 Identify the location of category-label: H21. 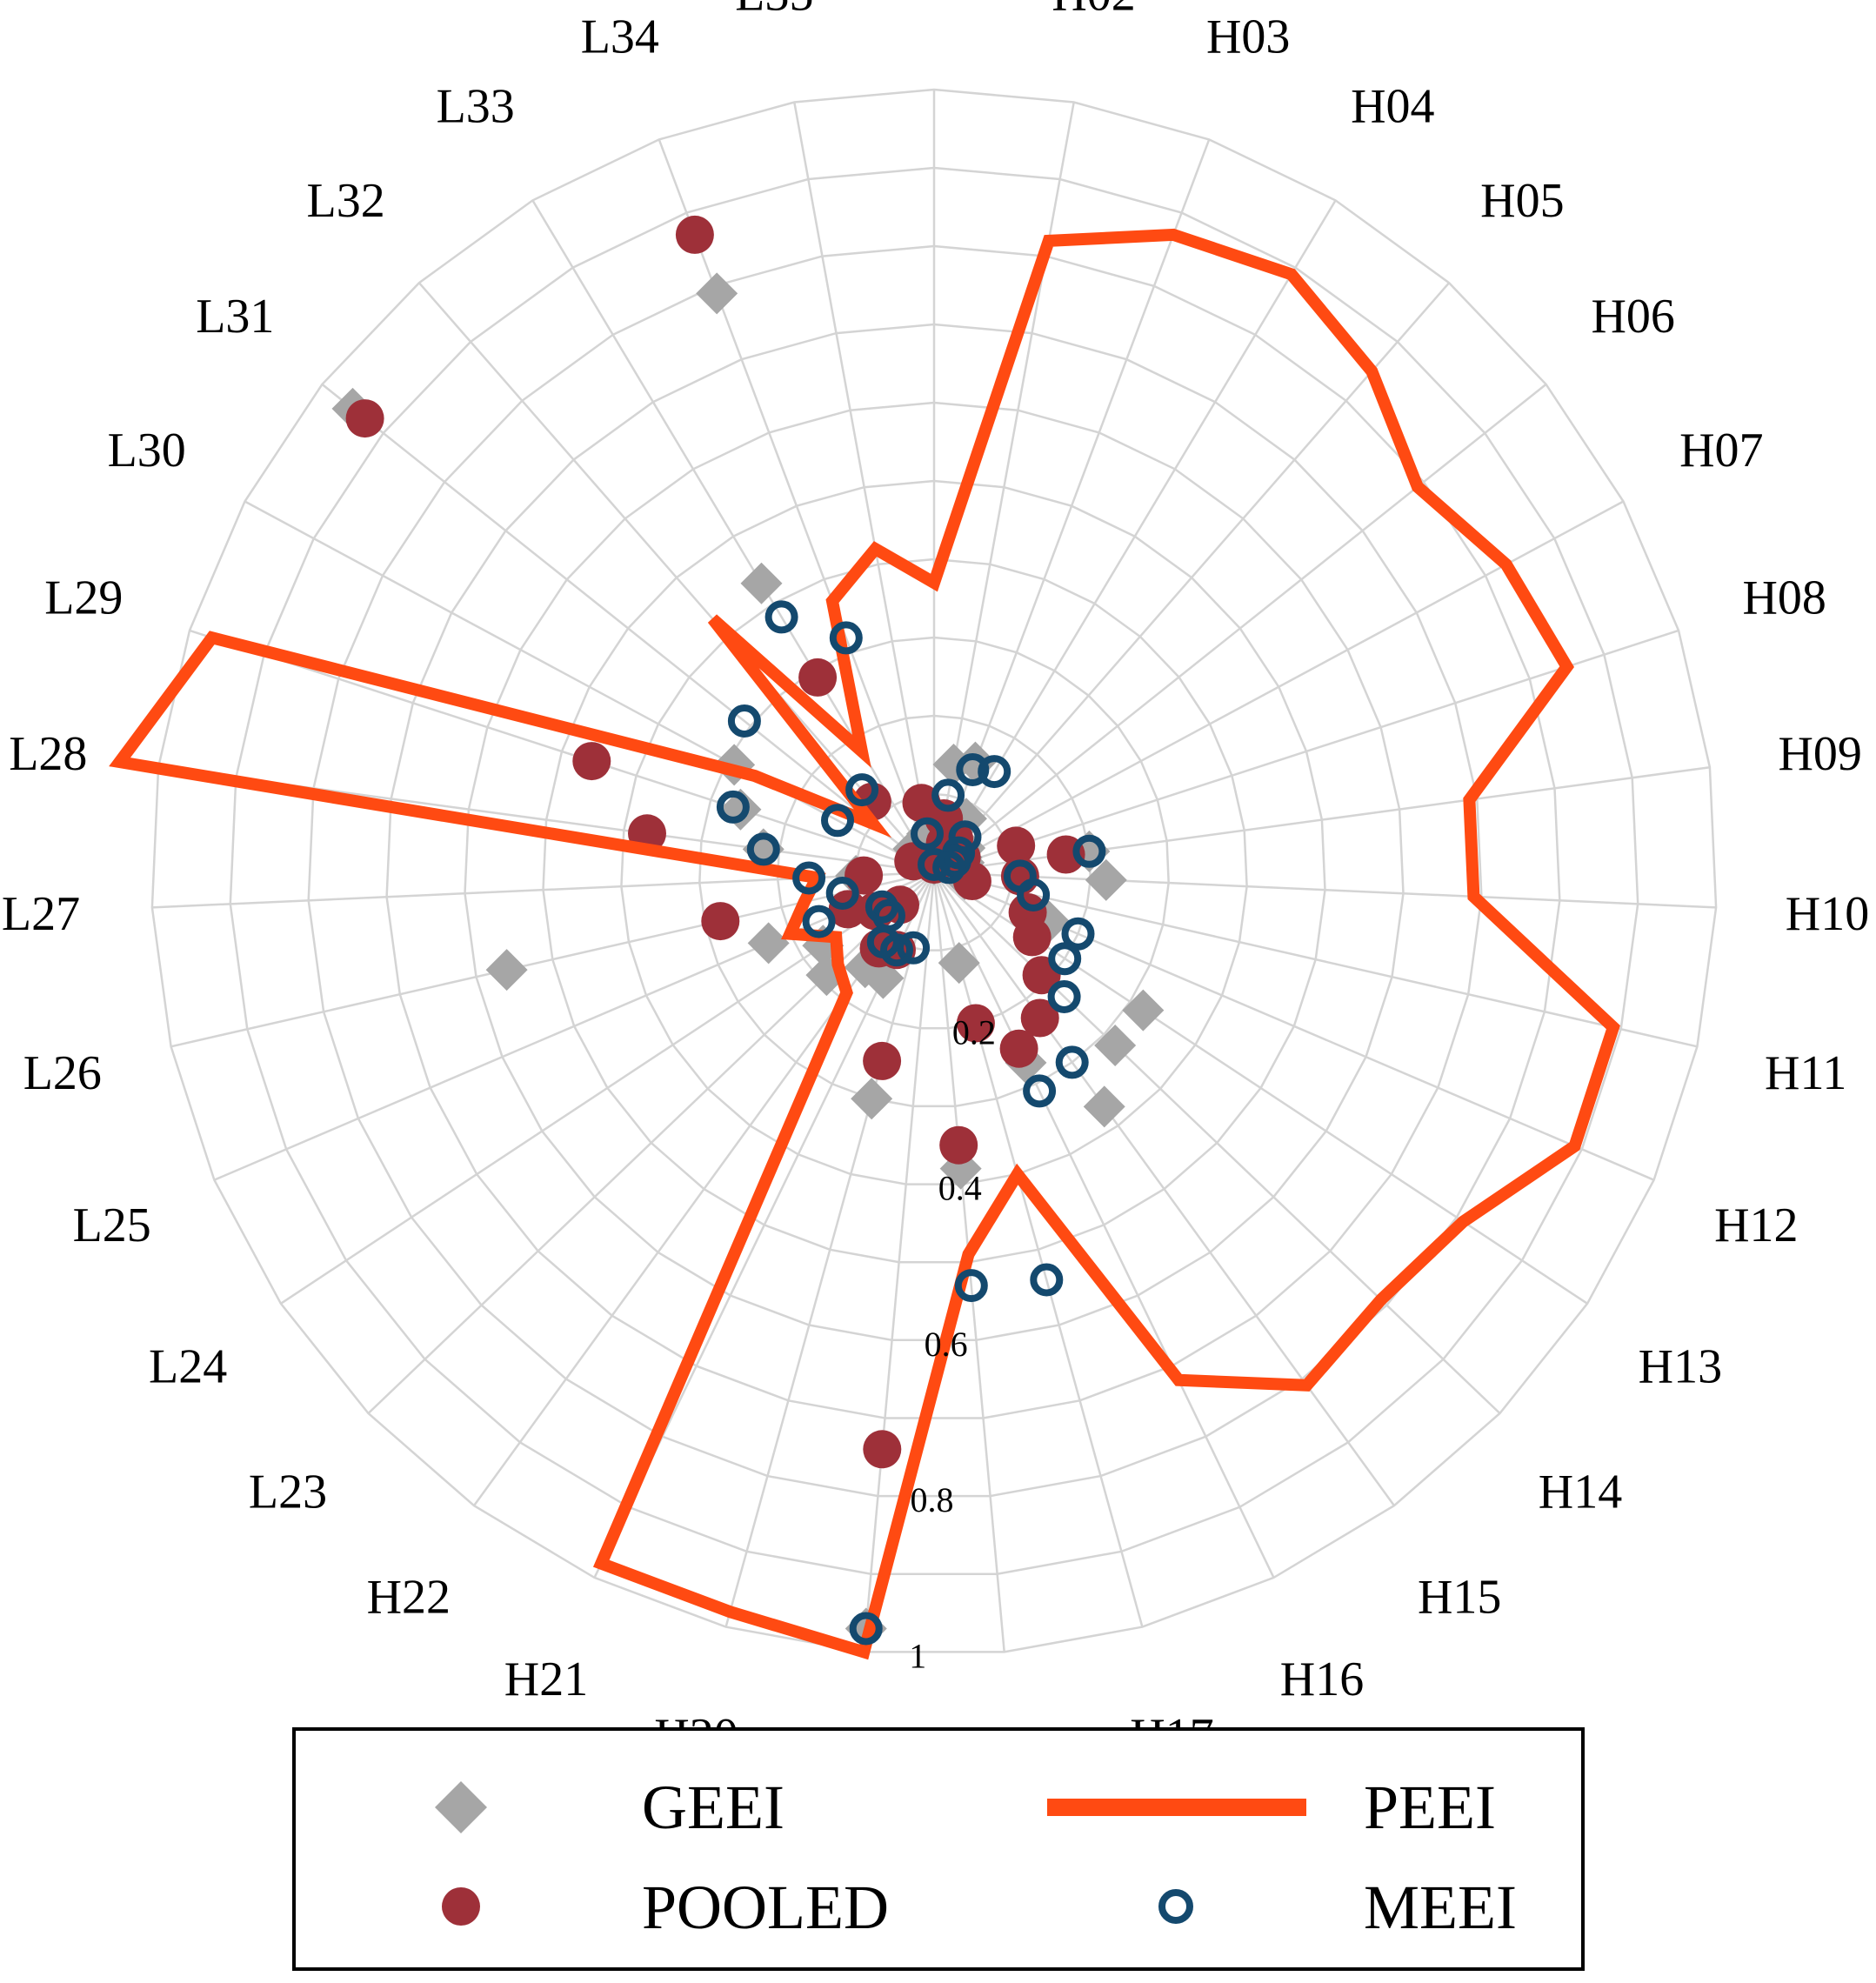
(546, 1679).